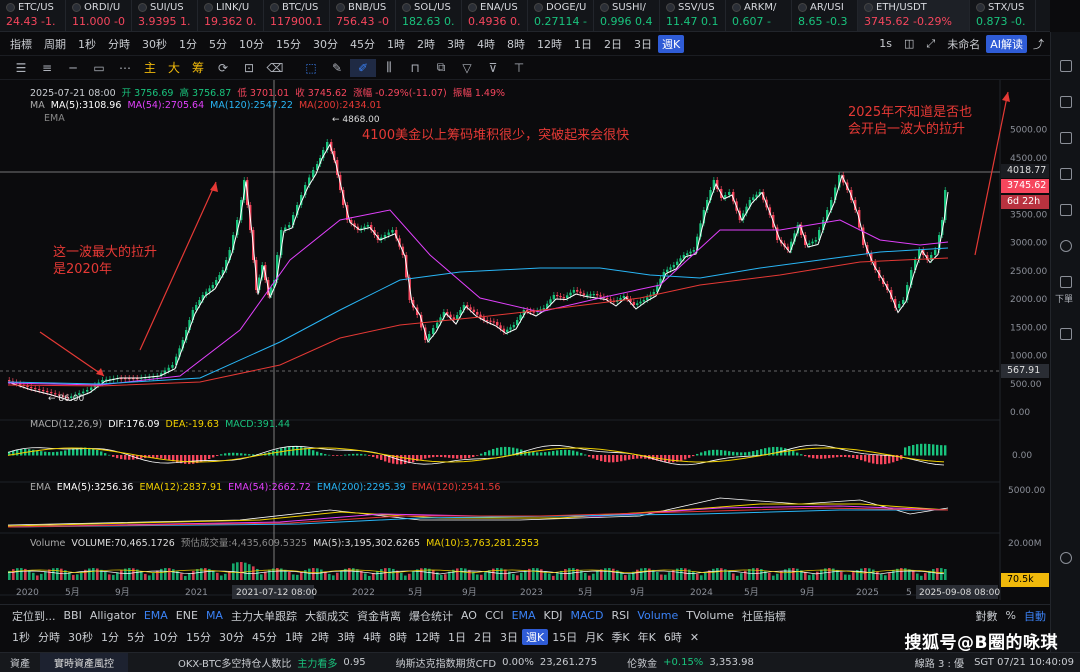 This screenshot has height=672, width=1080. I want to click on ticker-1: ORDI/U 11.000 -0, so click(99, 15).